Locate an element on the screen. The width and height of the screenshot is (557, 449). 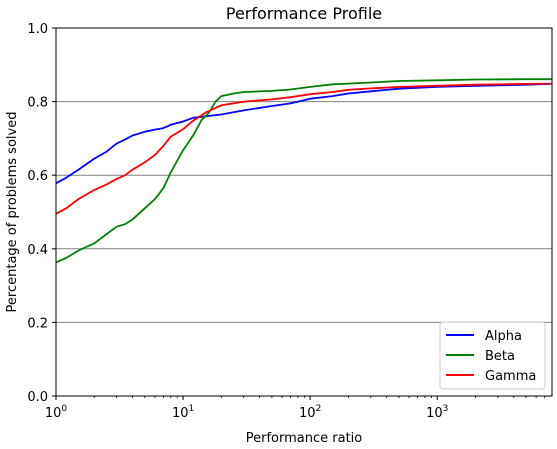
y-tick-label: 0.2 is located at coordinates (37, 323).